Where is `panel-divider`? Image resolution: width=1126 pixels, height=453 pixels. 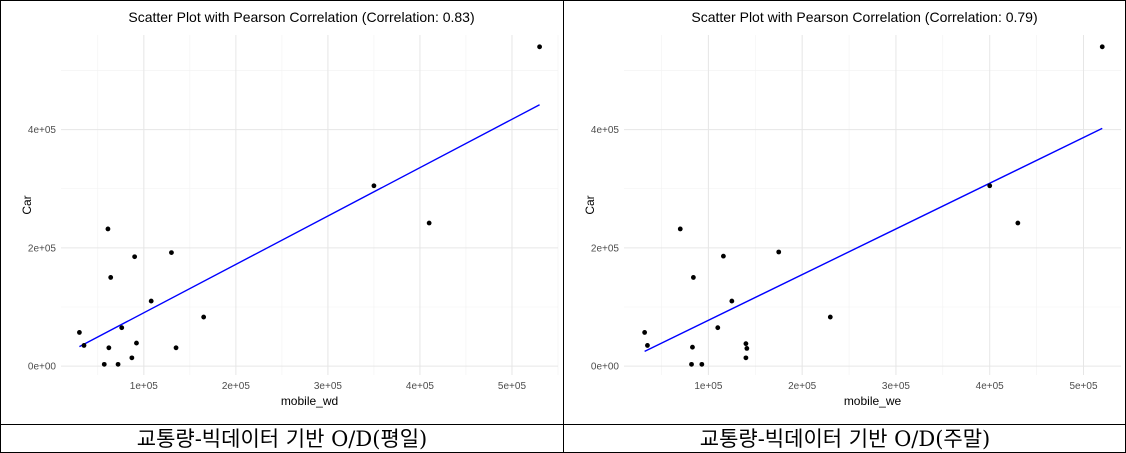
panel-divider is located at coordinates (563, 226).